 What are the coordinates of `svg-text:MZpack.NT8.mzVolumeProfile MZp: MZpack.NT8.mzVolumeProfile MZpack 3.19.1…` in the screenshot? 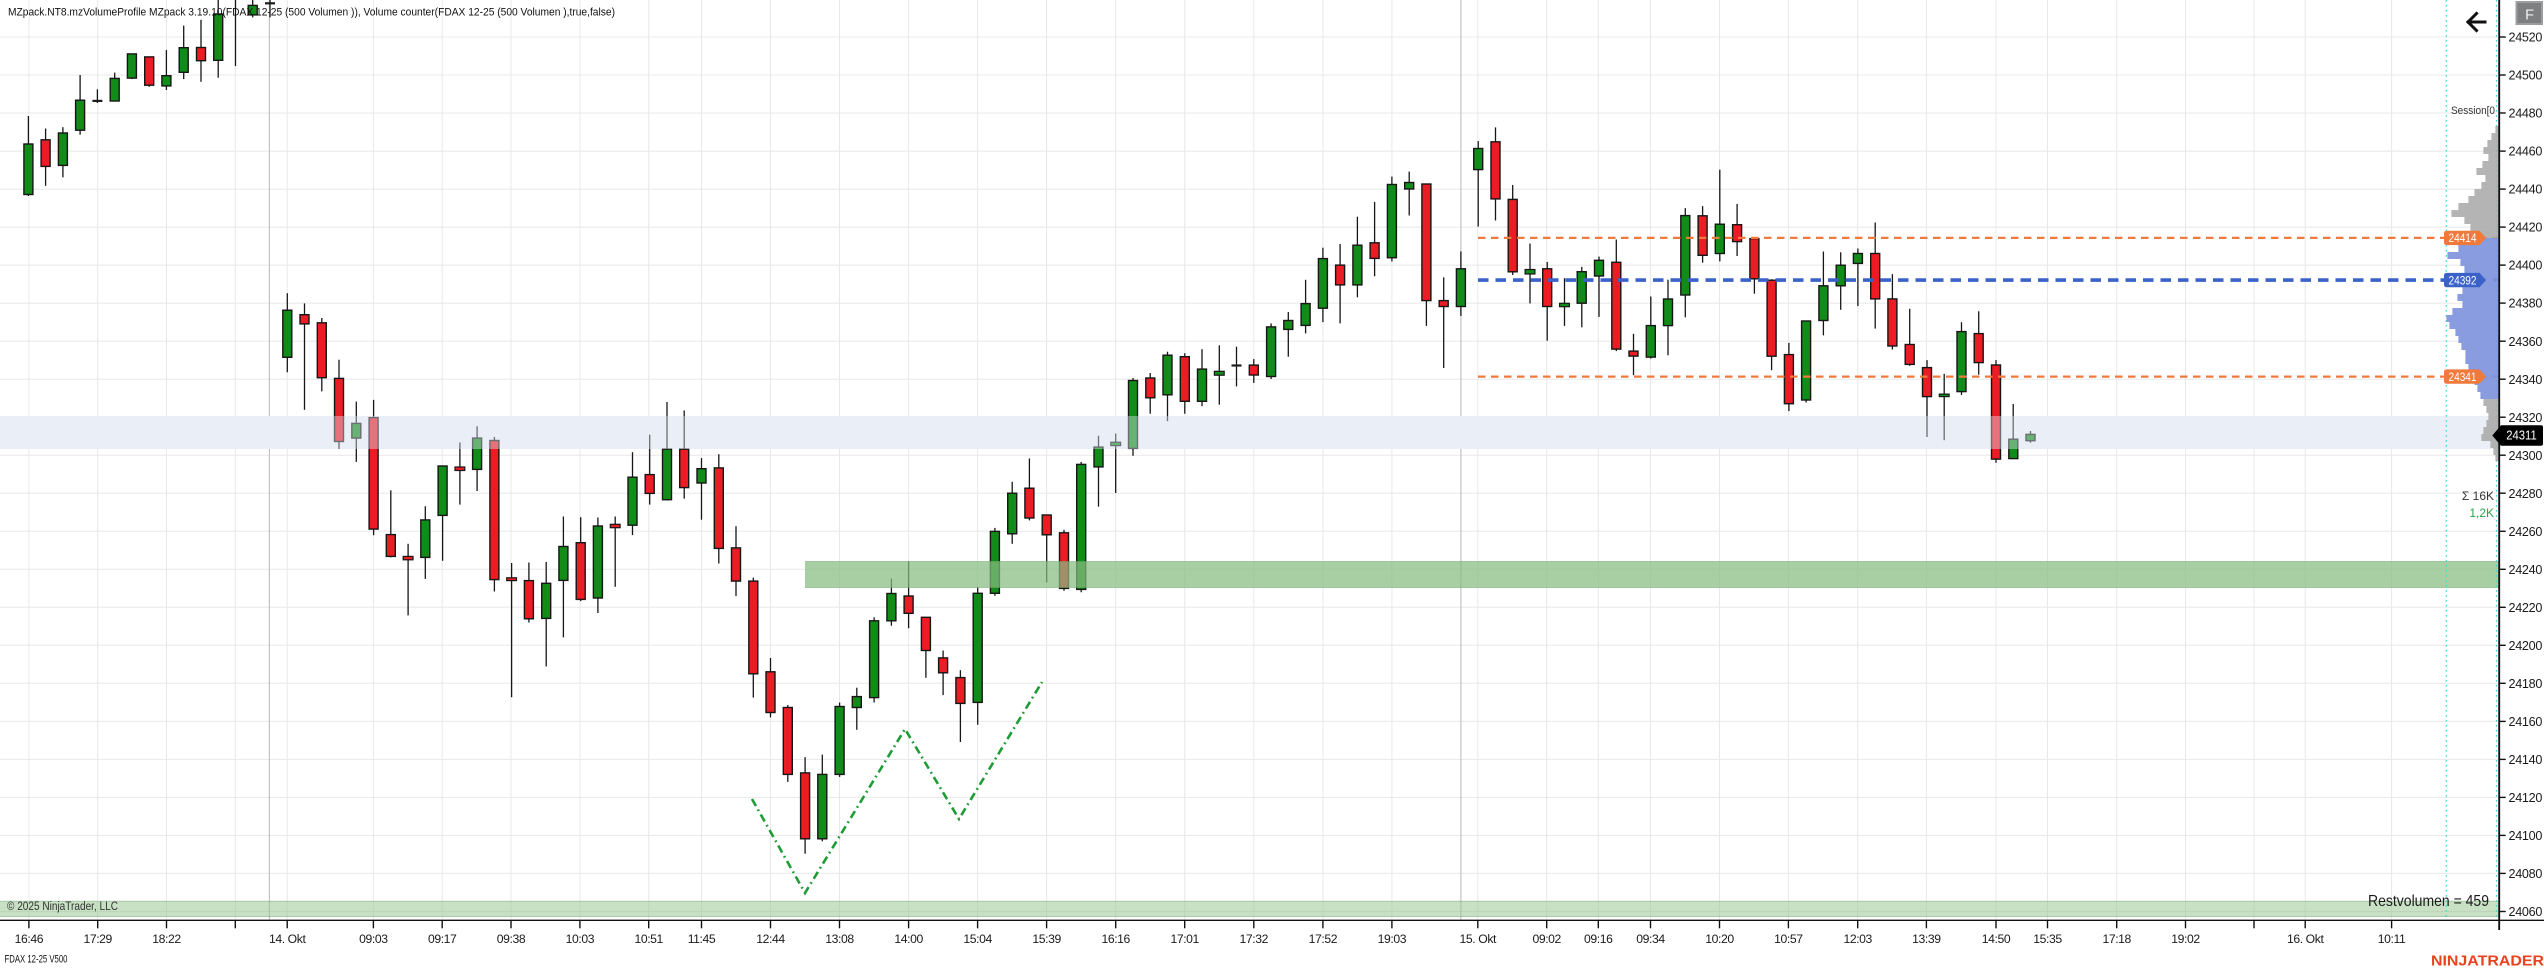 It's located at (311, 13).